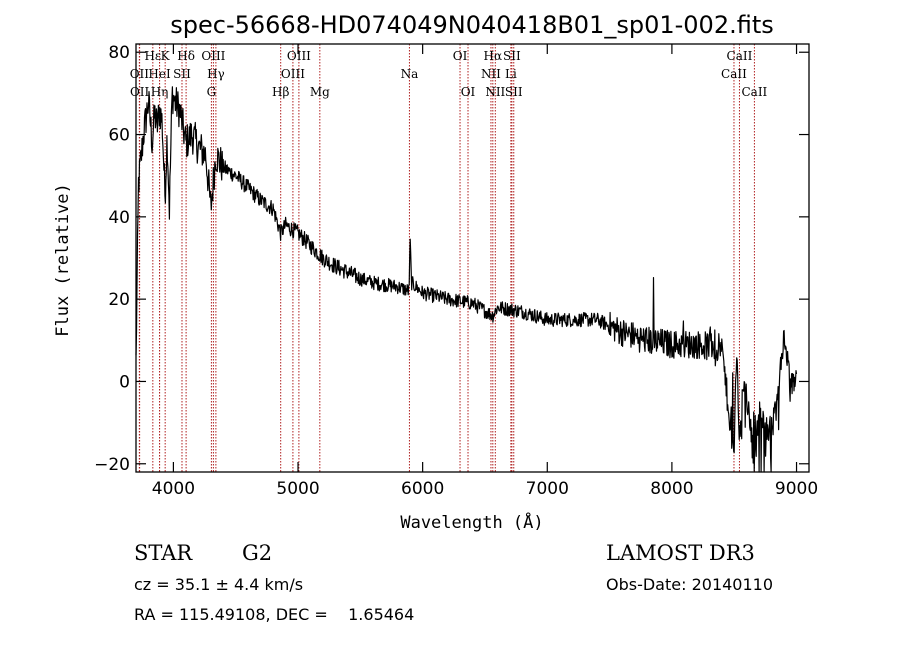 The image size is (900, 649). Describe the element at coordinates (257, 553) in the screenshot. I see `spectral-subclass: G2` at that location.